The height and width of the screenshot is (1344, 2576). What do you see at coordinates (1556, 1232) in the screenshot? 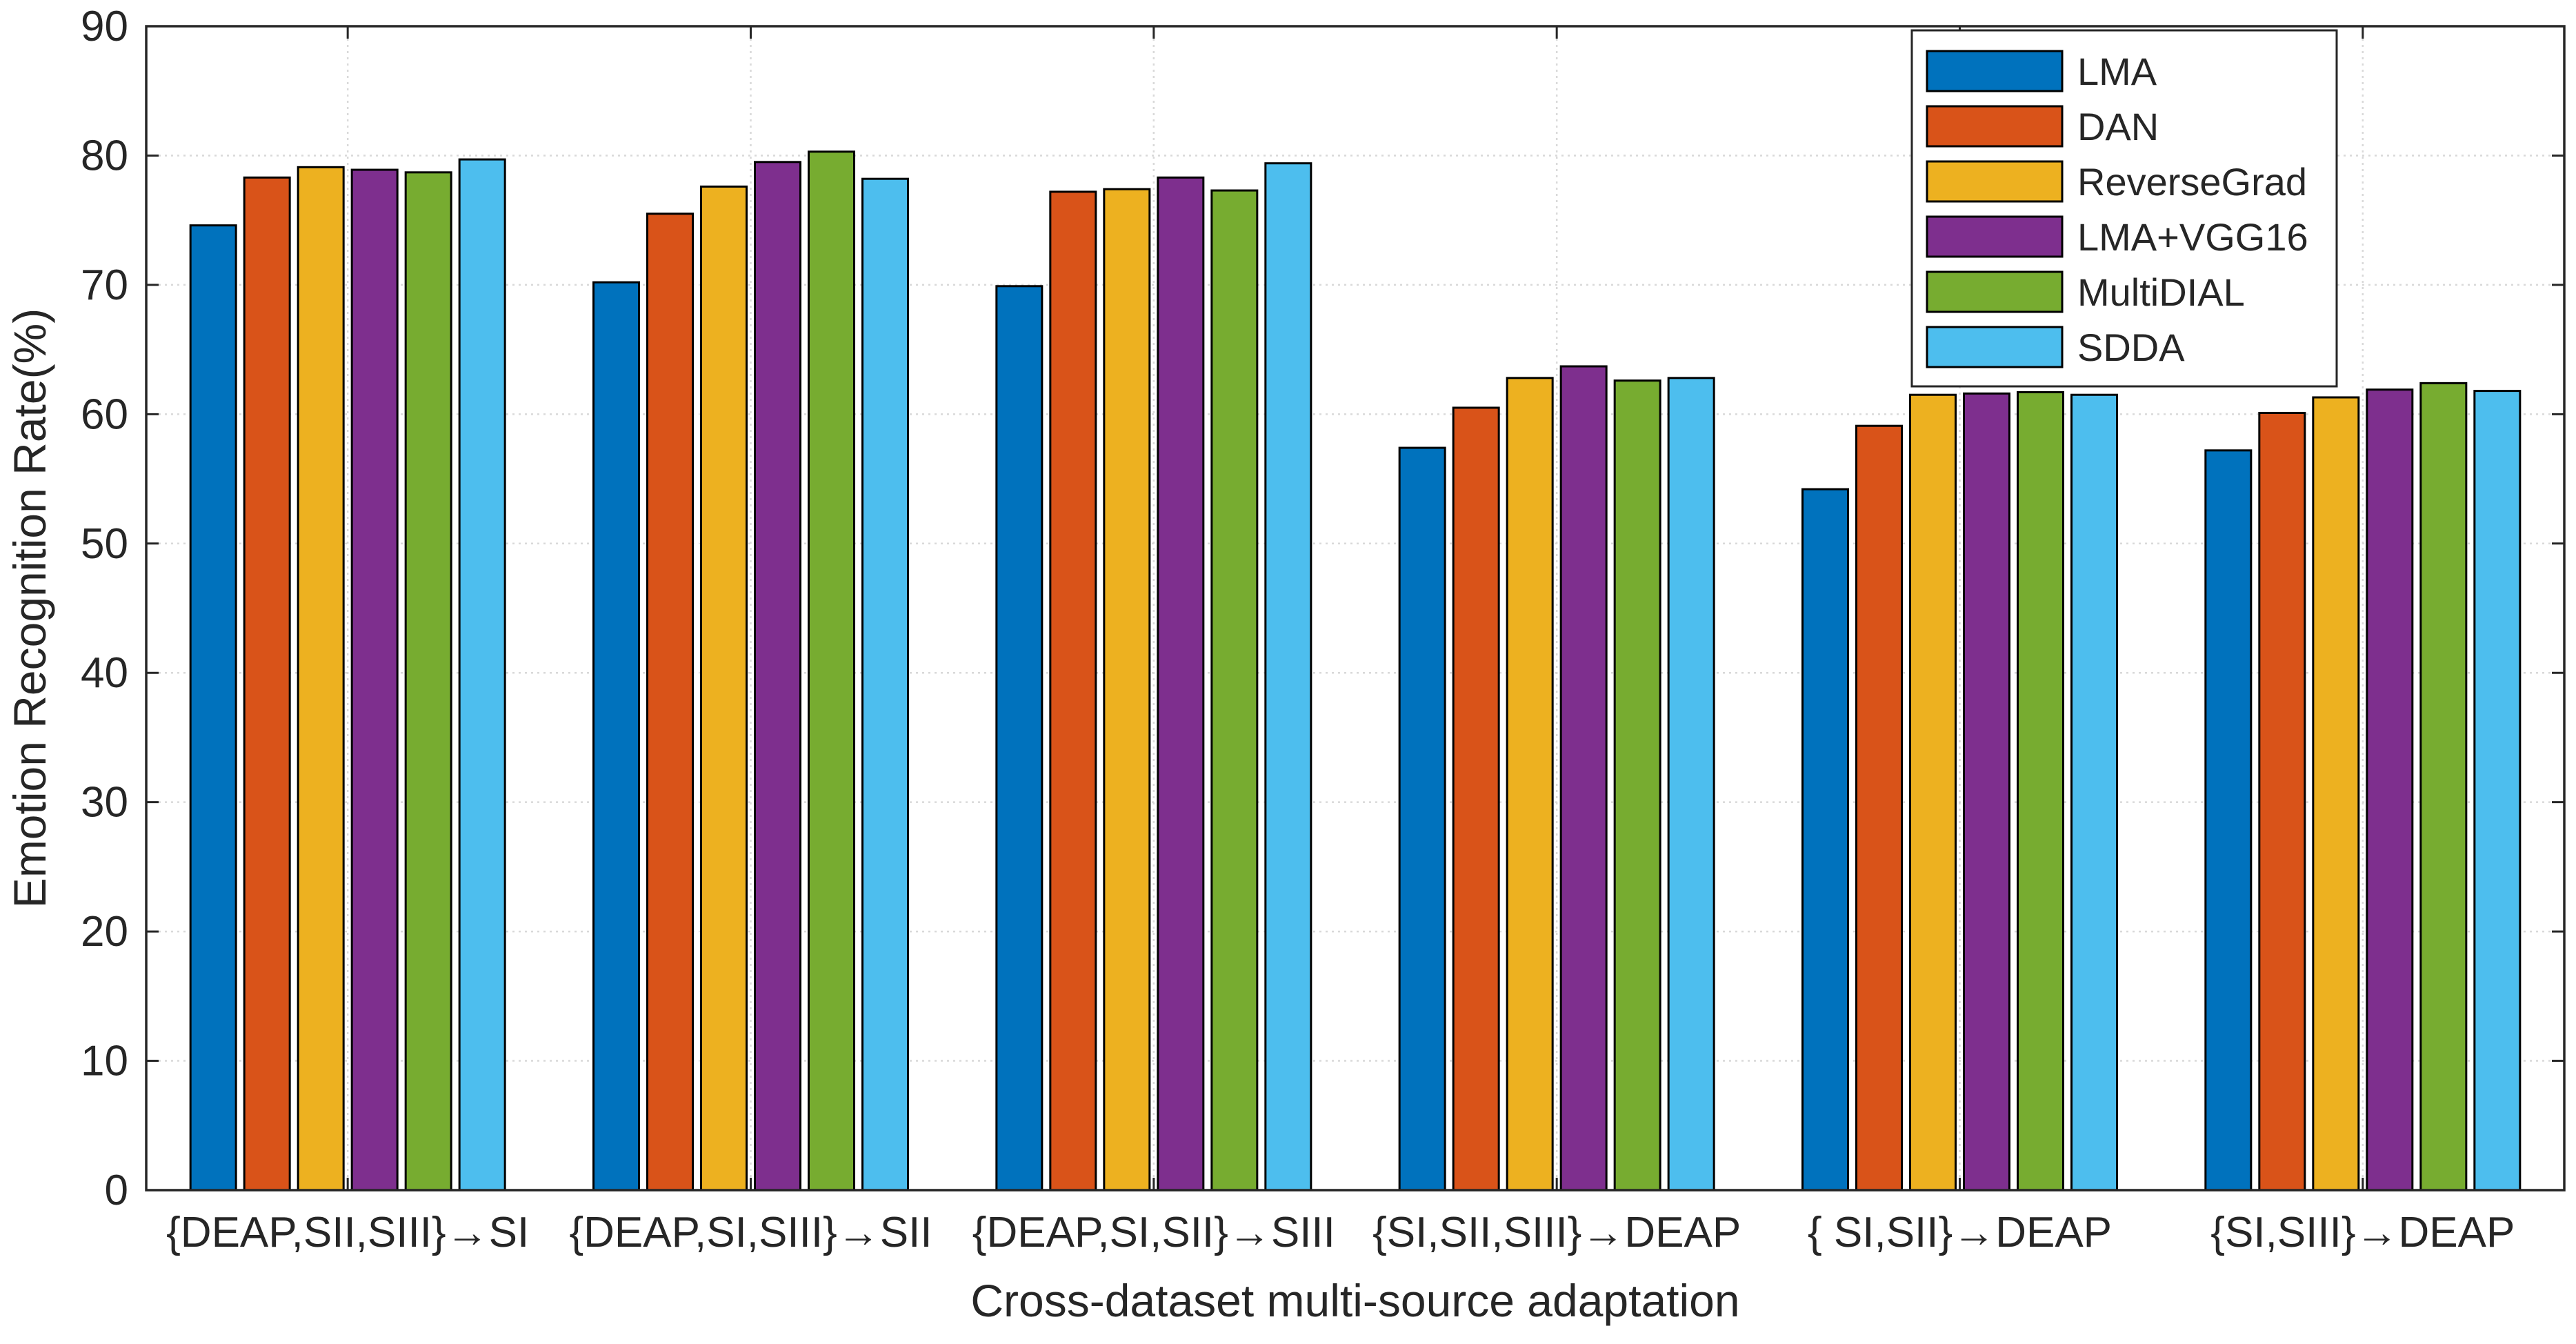
I see `x-tick-label: {SI,SII,SIII}→DEAP` at bounding box center [1556, 1232].